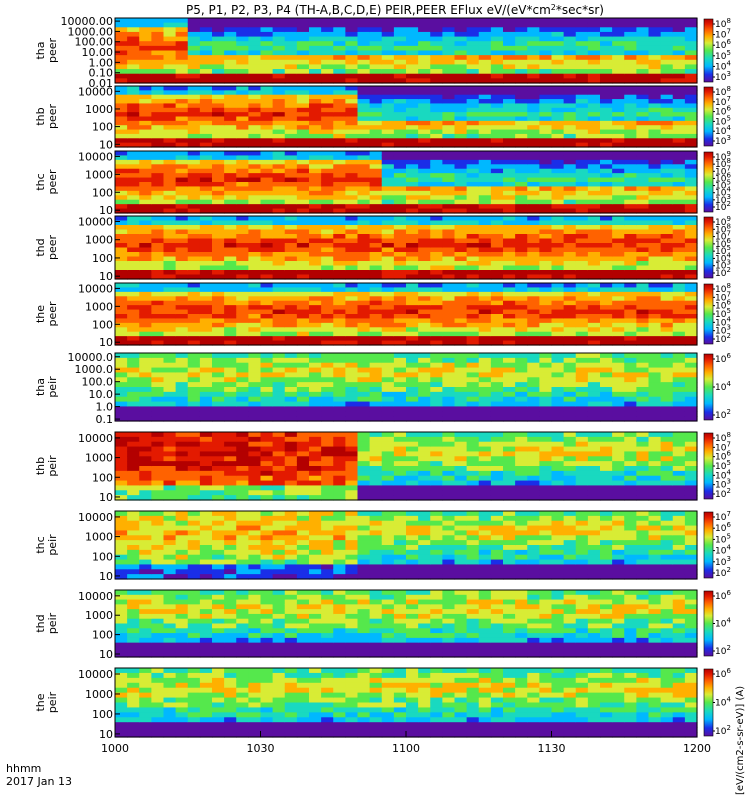 The image size is (750, 800). Describe the element at coordinates (406, 50) in the screenshot. I see `panel-frame` at that location.